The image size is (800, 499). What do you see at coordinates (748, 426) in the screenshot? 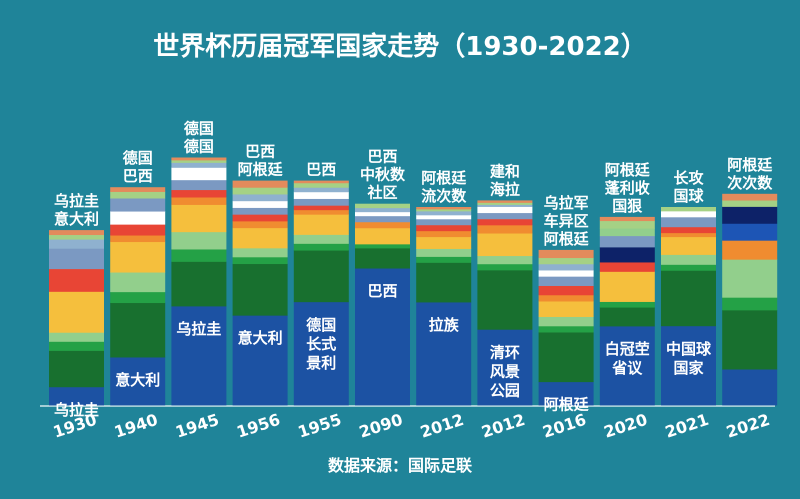
I see `x-tick-label: 2022` at bounding box center [748, 426].